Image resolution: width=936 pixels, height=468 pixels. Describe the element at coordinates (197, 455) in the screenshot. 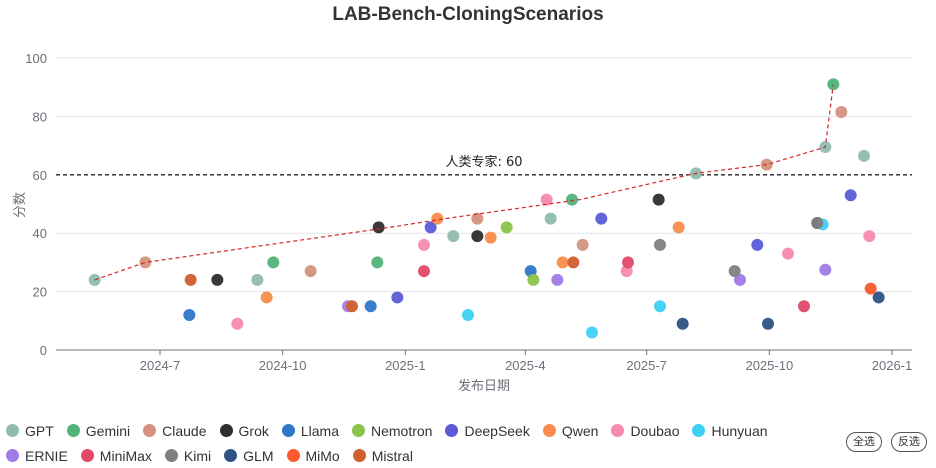

I see `legend-label: Kimi` at that location.